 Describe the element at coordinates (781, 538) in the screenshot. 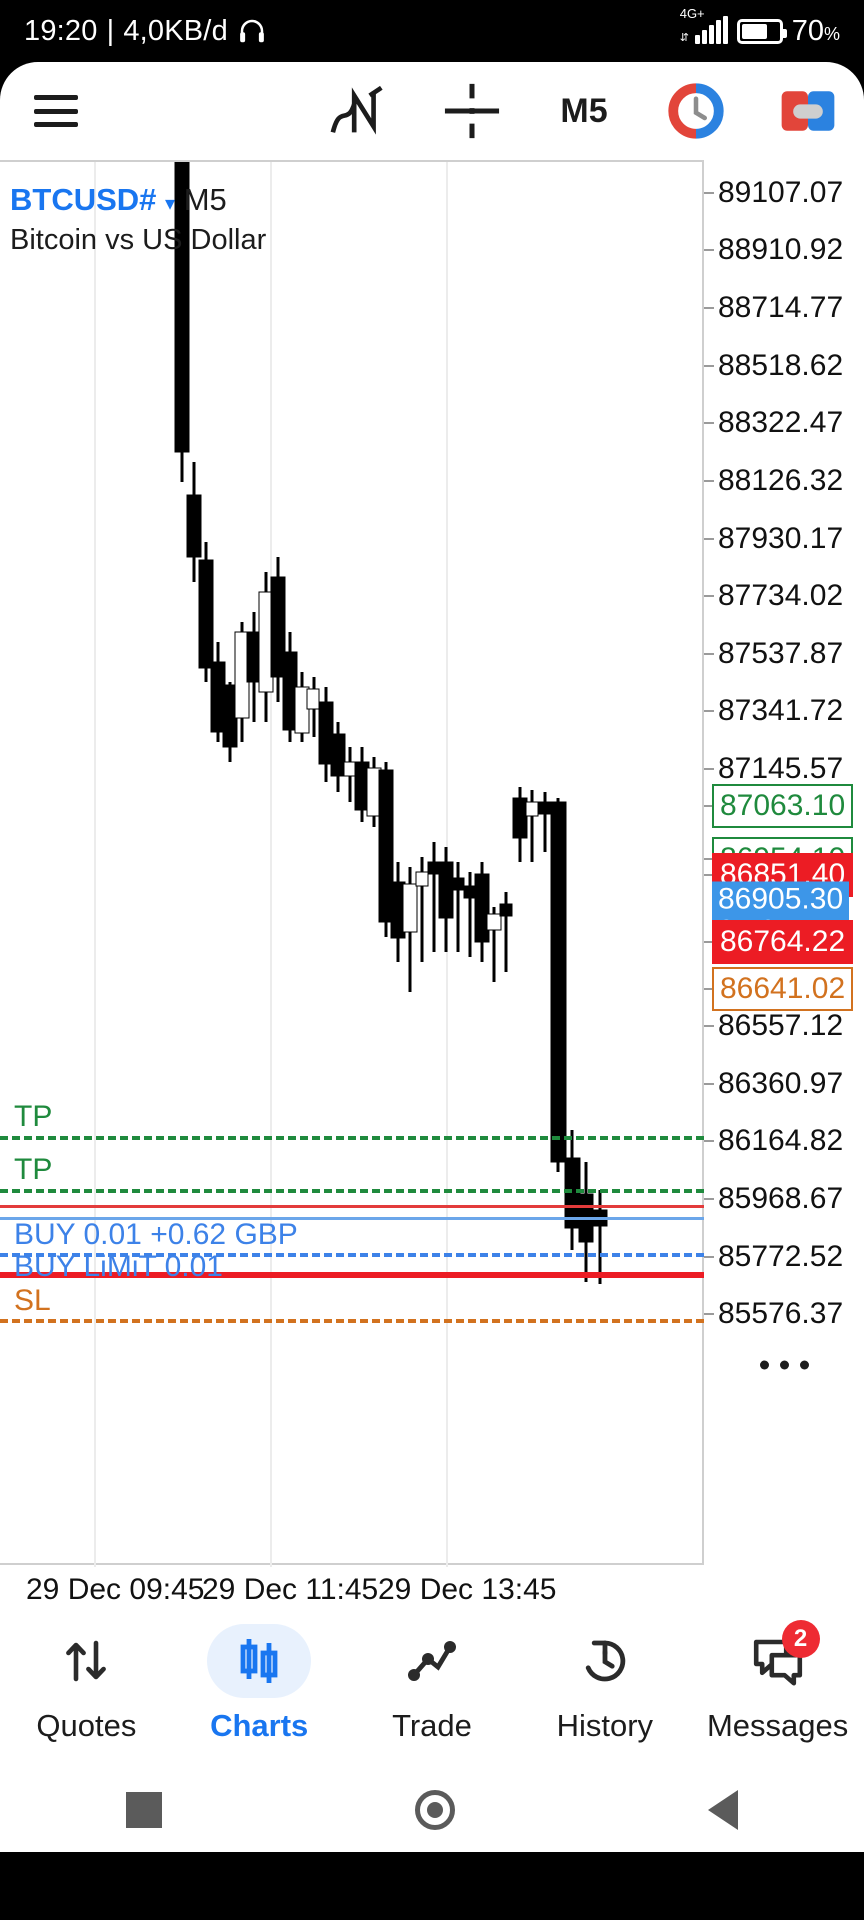

I see `price-axis-label: 87930.17` at that location.